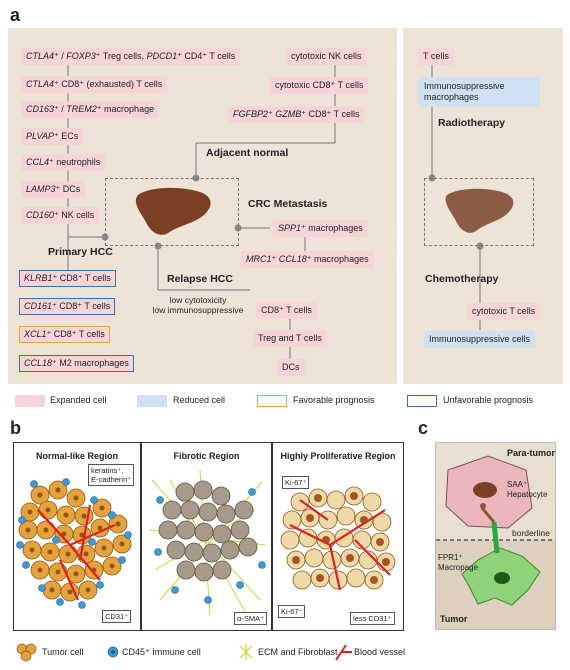  What do you see at coordinates (458, 558) in the screenshot?
I see `macrophage-label-line: FPR1⁺` at bounding box center [458, 558].